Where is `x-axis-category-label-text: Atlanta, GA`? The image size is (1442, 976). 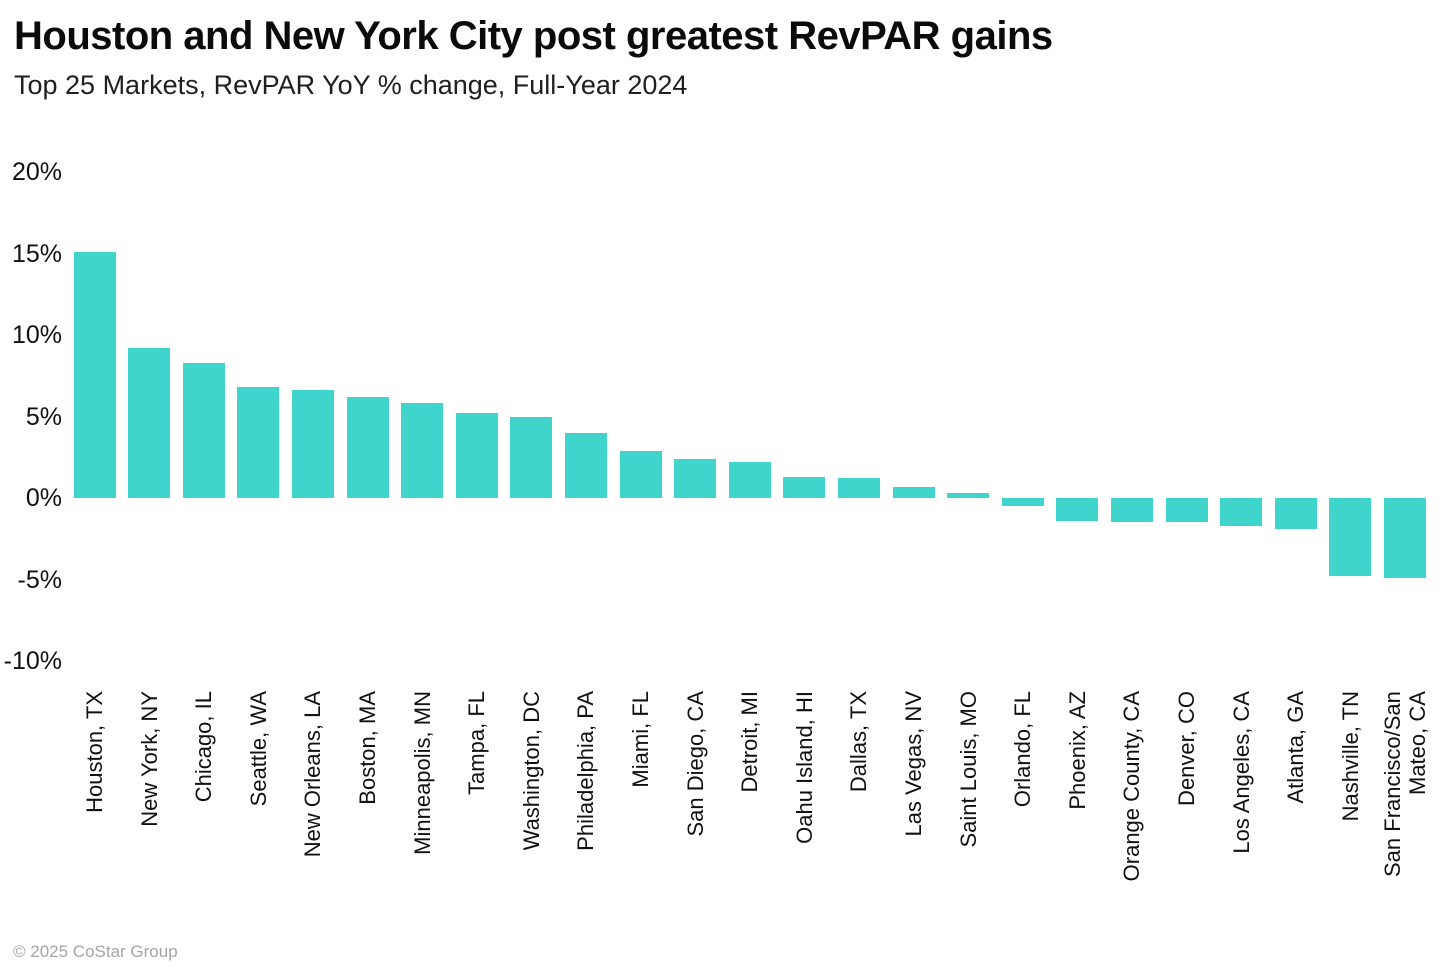 x-axis-category-label-text: Atlanta, GA is located at coordinates (1296, 747).